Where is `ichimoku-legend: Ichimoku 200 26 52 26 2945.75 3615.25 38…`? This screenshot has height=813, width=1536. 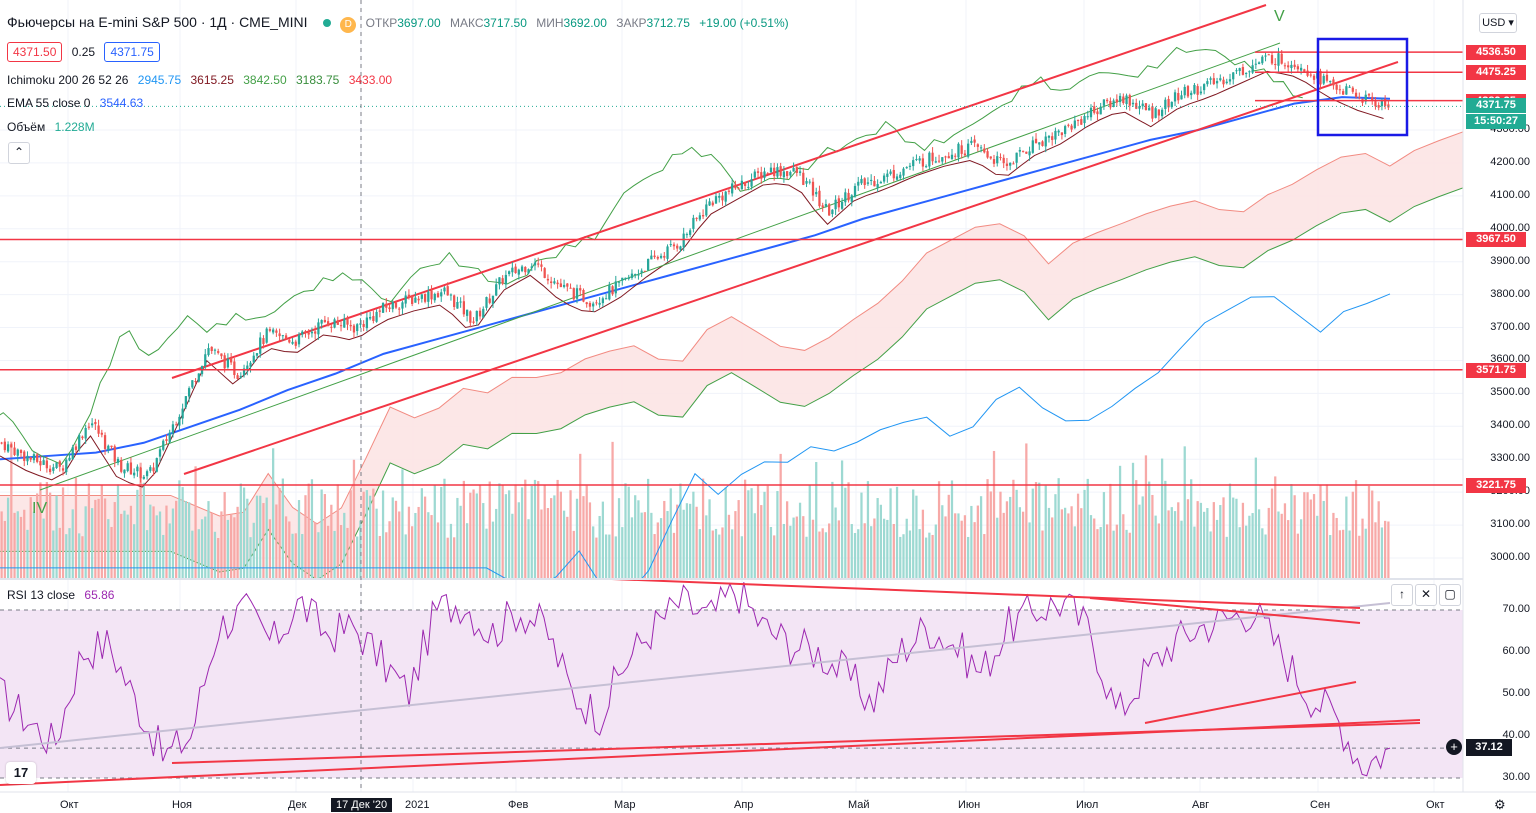 ichimoku-legend: Ichimoku 200 26 52 26 2945.75 3615.25 38… is located at coordinates (202, 80).